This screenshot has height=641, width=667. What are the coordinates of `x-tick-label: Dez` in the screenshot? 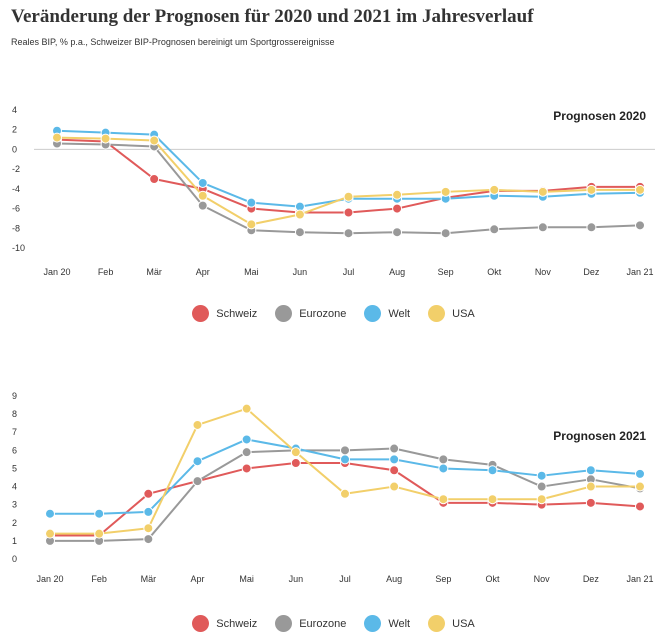 It's located at (591, 272).